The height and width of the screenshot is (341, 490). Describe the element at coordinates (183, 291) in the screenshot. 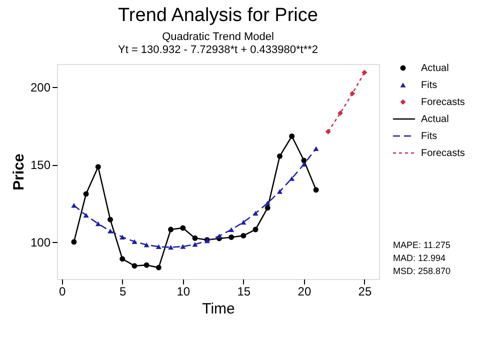

I see `x-tick-label: 10` at that location.